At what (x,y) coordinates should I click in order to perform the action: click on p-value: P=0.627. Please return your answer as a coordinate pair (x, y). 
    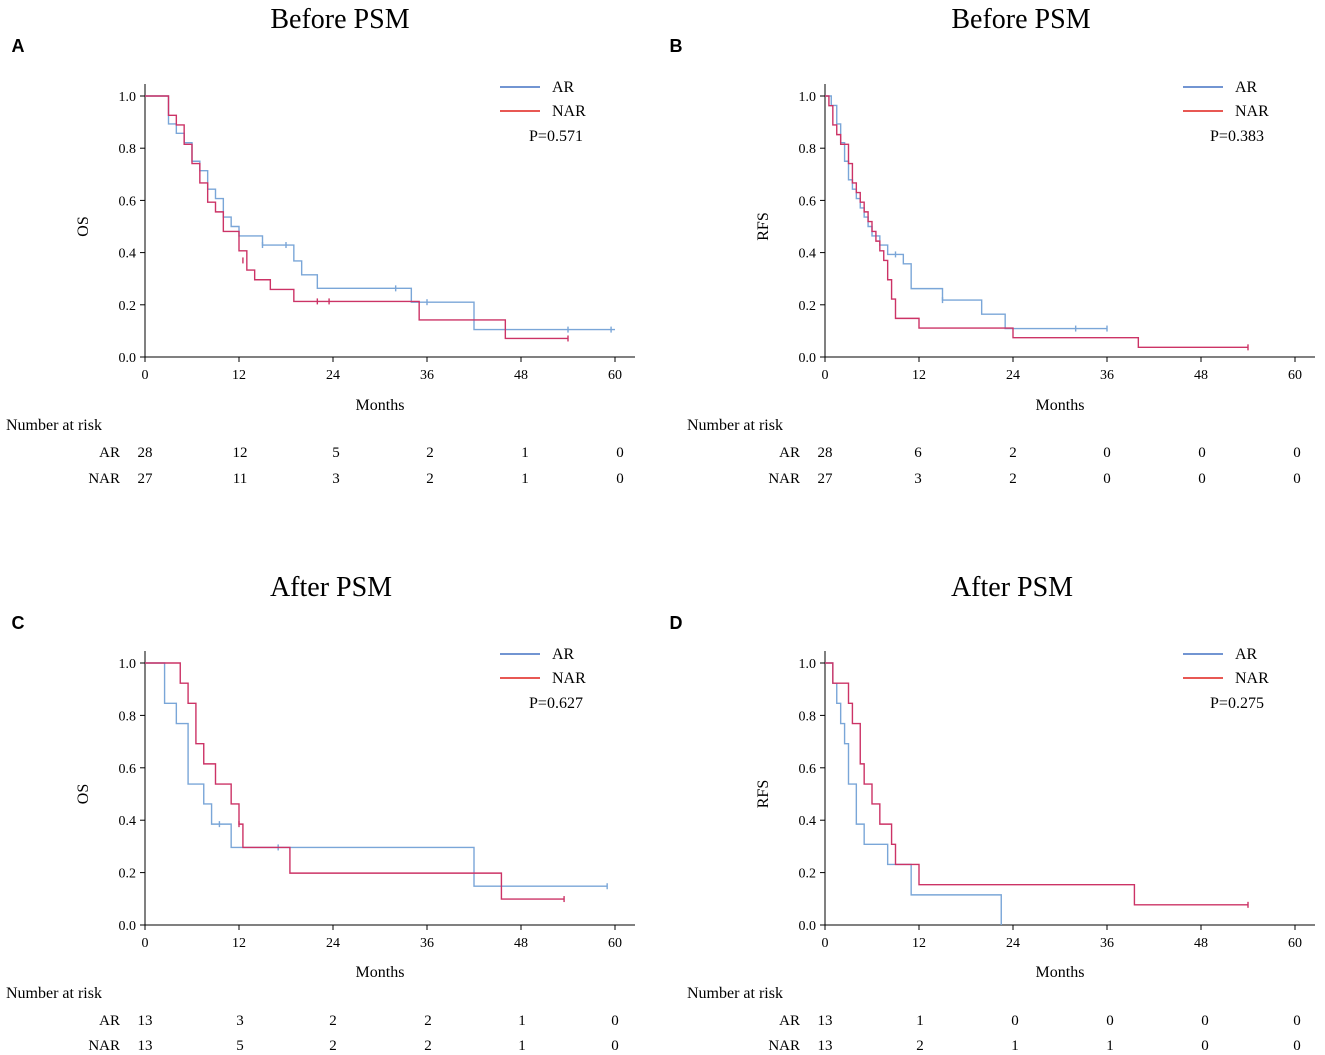
    Looking at the image, I should click on (556, 703).